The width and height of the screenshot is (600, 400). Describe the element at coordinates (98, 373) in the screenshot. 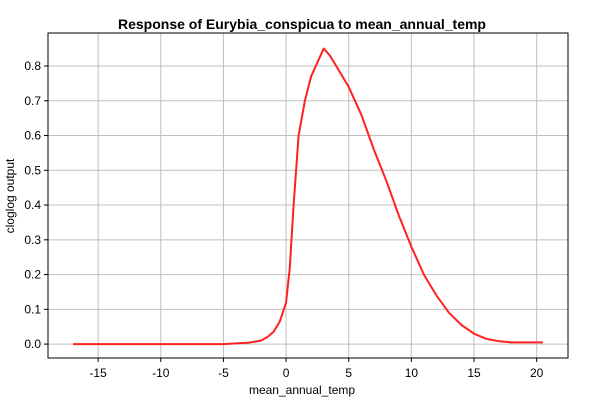

I see `x-tick-label: -15` at that location.